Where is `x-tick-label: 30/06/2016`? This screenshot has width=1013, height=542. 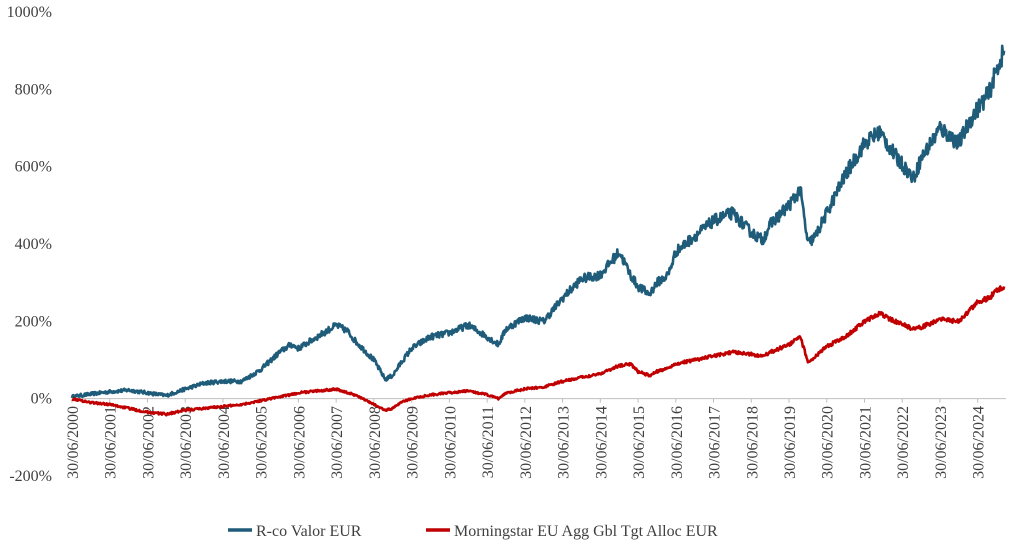 x-tick-label: 30/06/2016 is located at coordinates (677, 442).